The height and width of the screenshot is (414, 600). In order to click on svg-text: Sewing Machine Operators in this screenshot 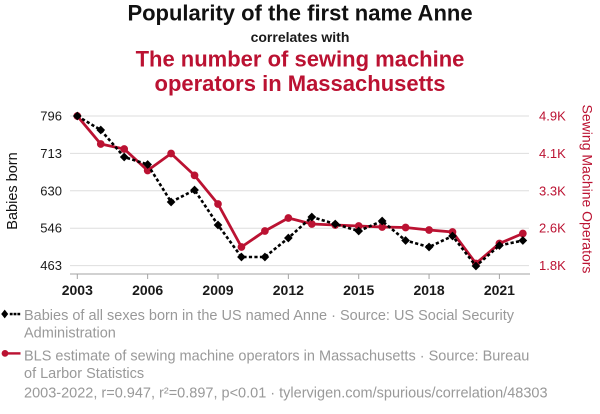, I will do `click(587, 189)`.